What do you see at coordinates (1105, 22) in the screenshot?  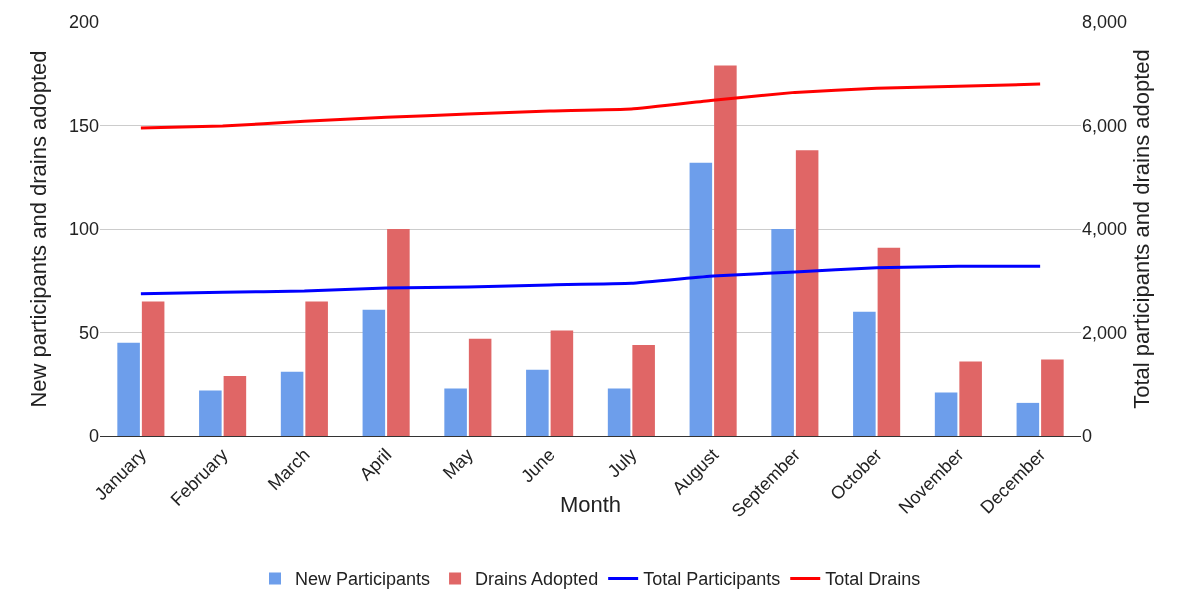 I see `y2-tick-label: 8,000` at bounding box center [1105, 22].